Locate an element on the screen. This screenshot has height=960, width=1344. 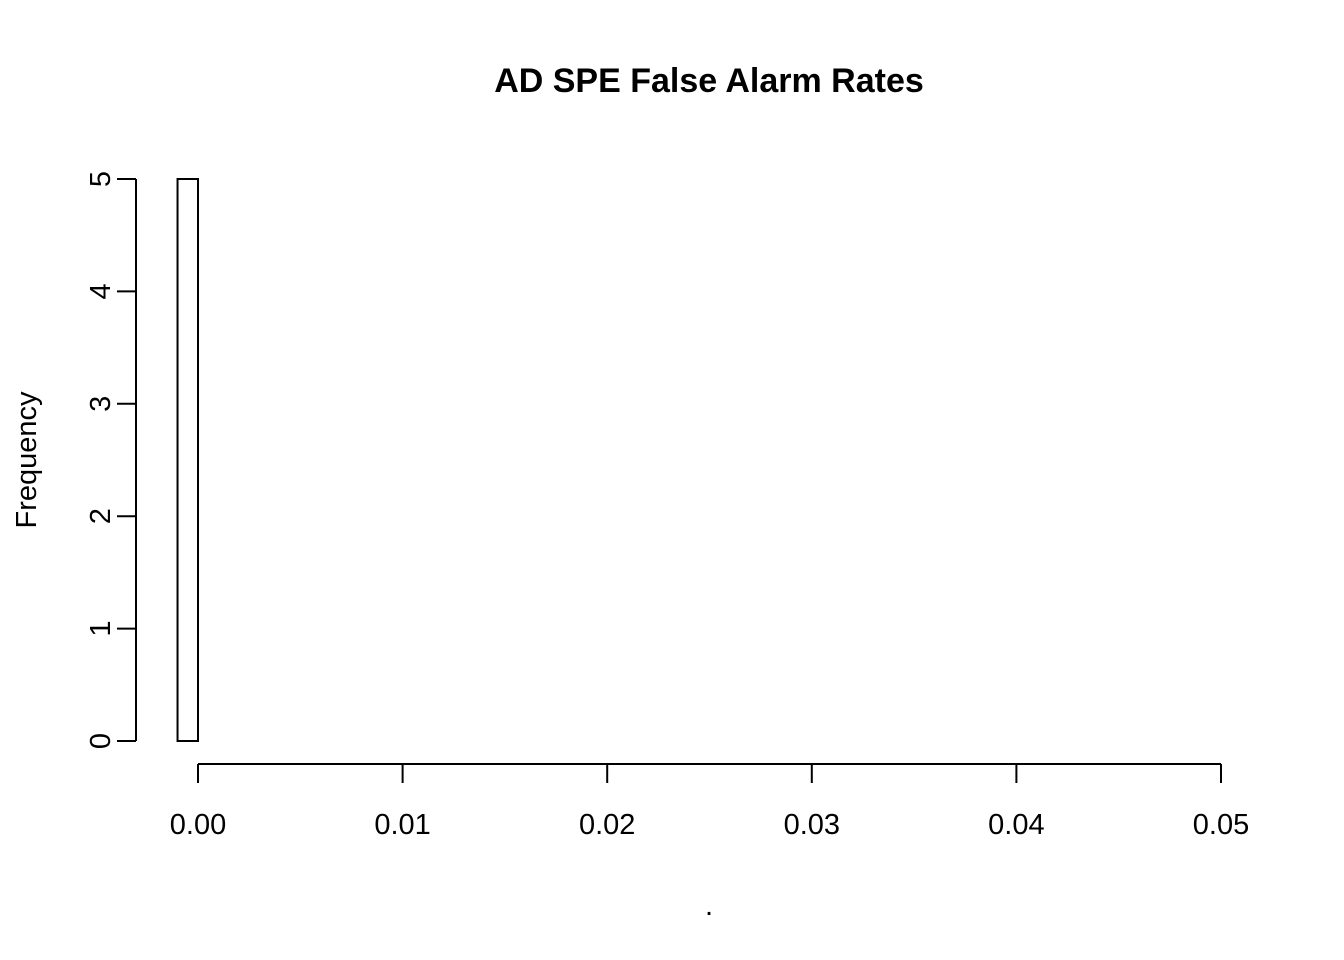
y-tick-label-5: 5 is located at coordinates (101, 179).